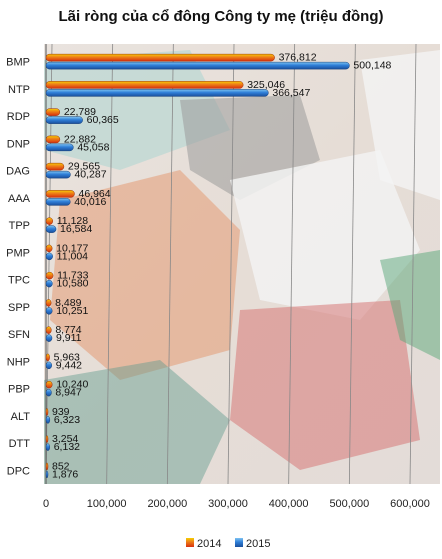  Describe the element at coordinates (19, 90) in the screenshot. I see `category-label: NTP` at that location.